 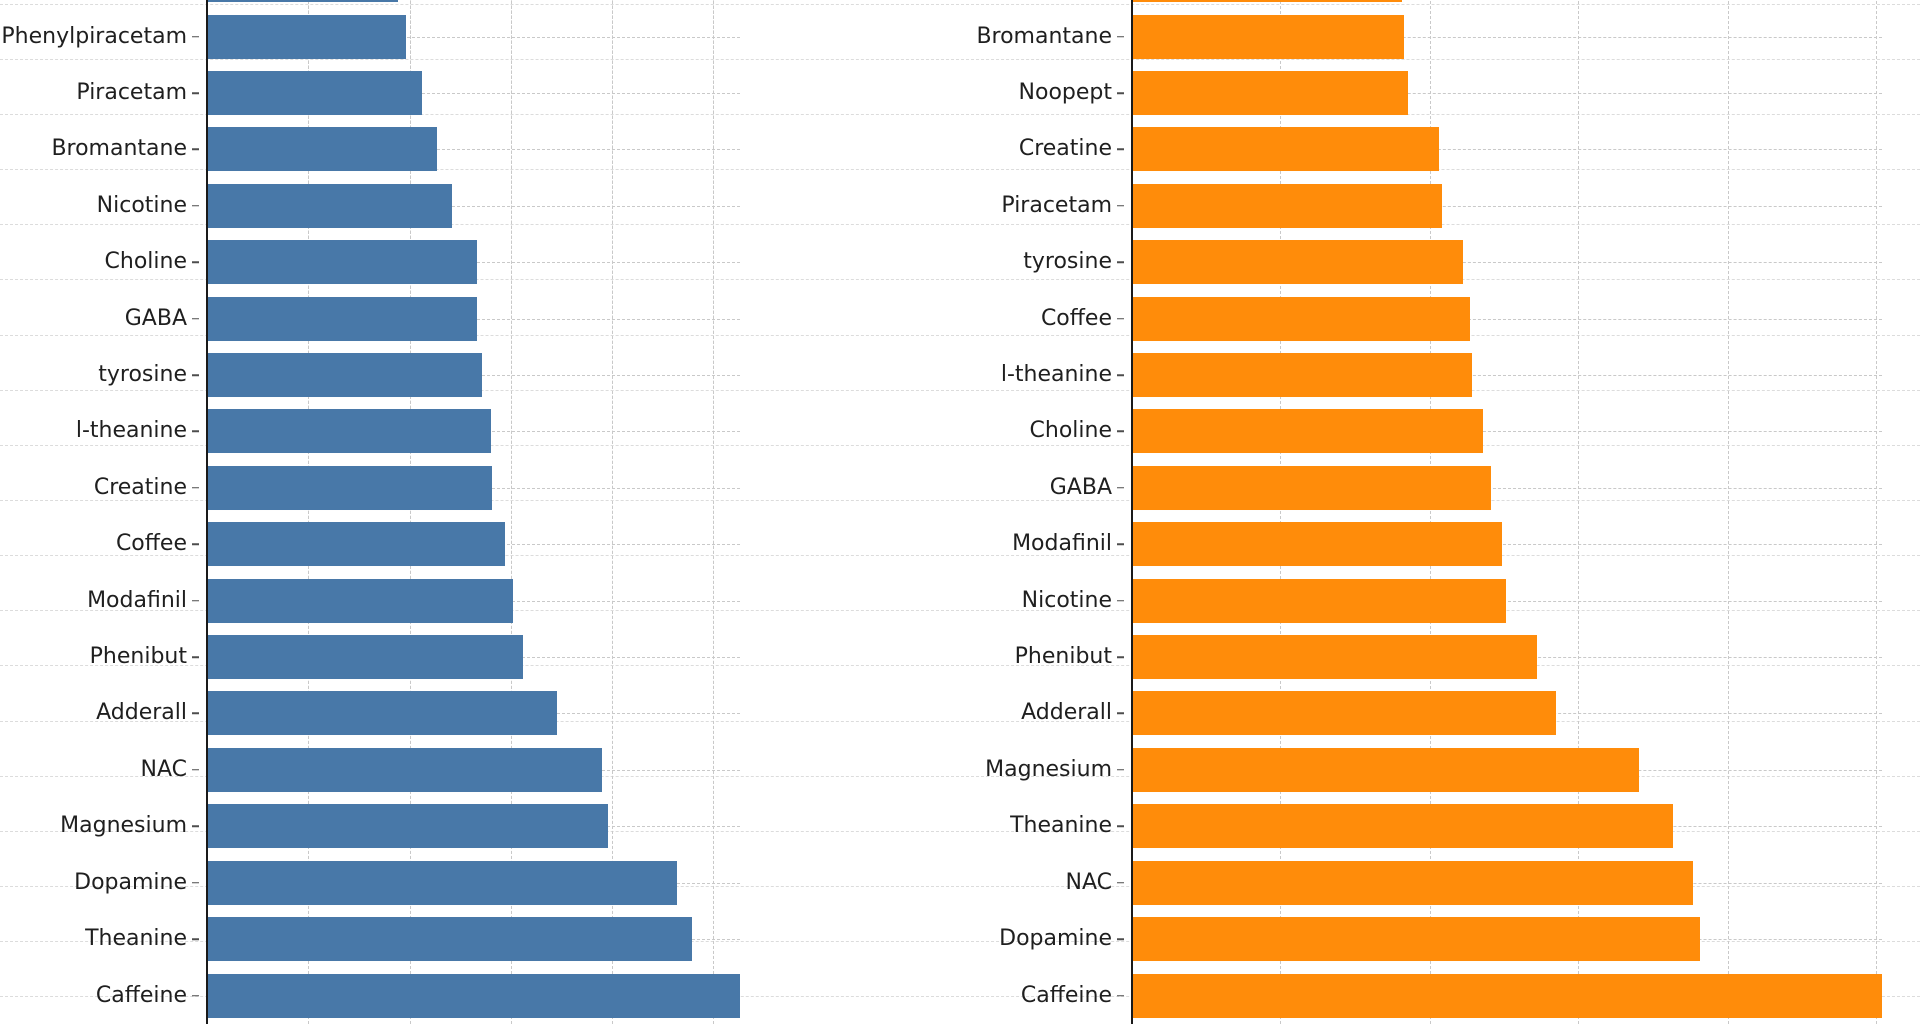 What do you see at coordinates (952, 206) in the screenshot?
I see `tick-row: Piracetam` at bounding box center [952, 206].